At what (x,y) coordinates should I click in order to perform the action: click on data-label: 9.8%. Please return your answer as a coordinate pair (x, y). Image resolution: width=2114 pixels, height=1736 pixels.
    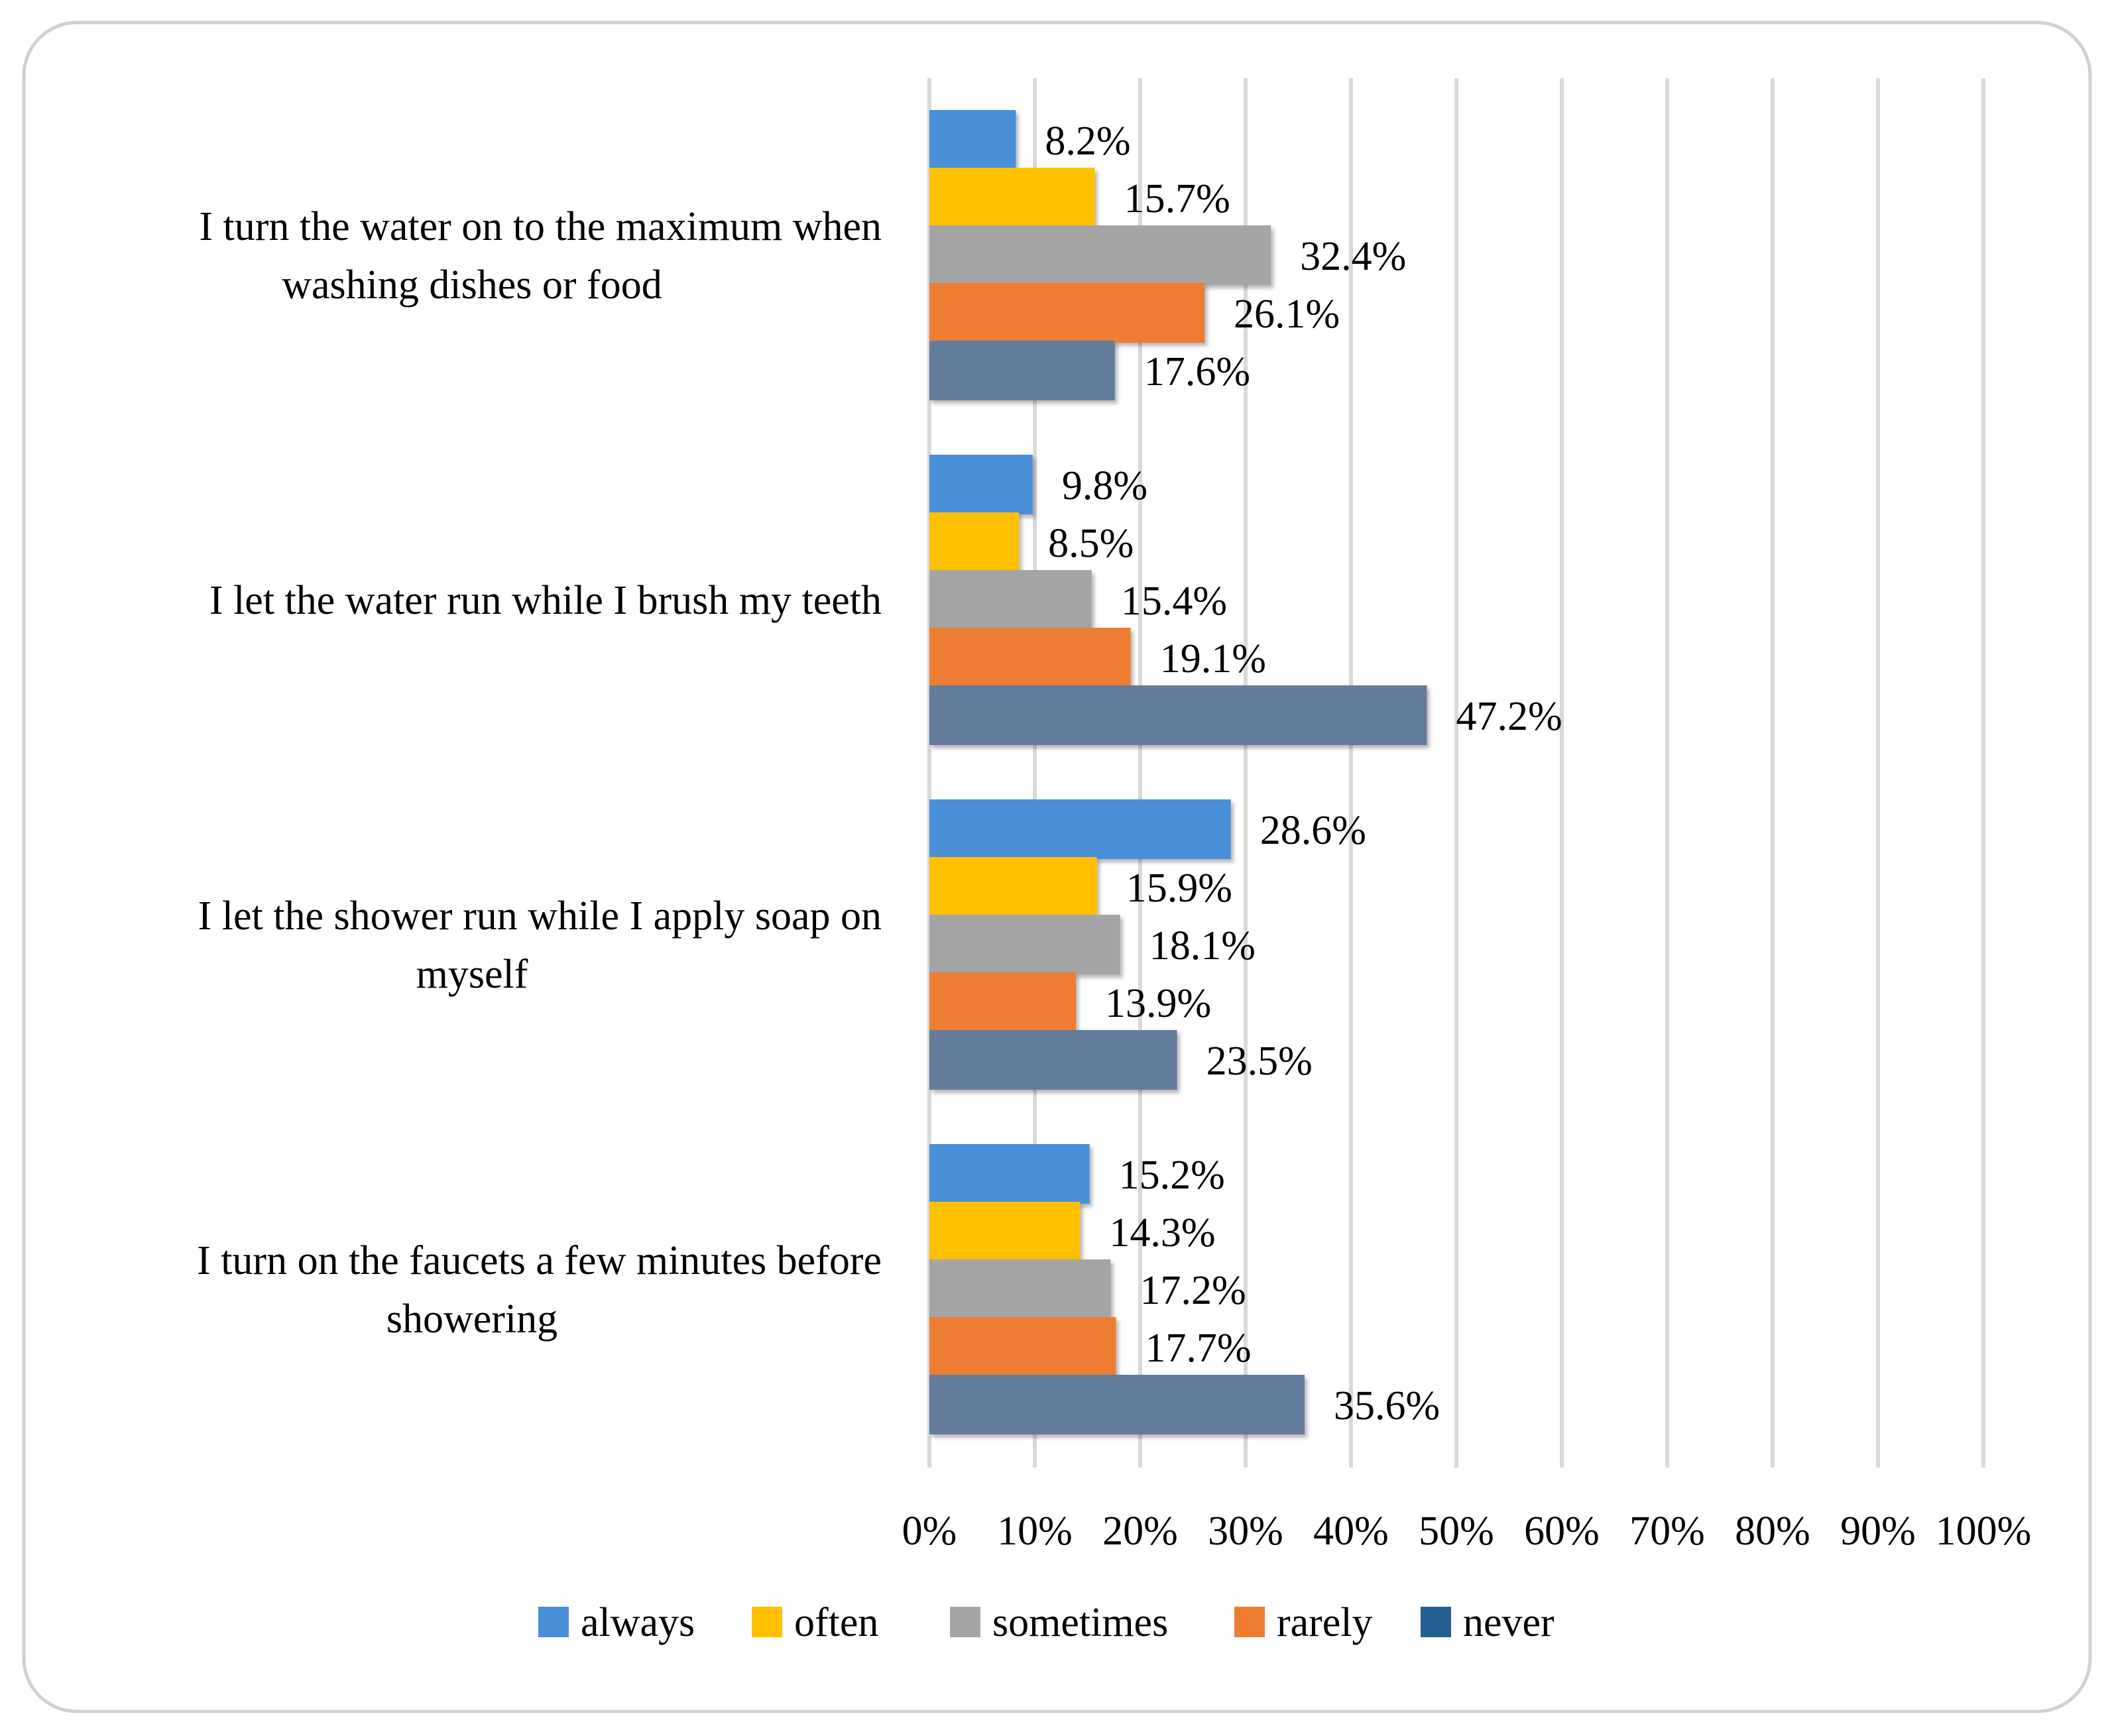
    Looking at the image, I should click on (1104, 485).